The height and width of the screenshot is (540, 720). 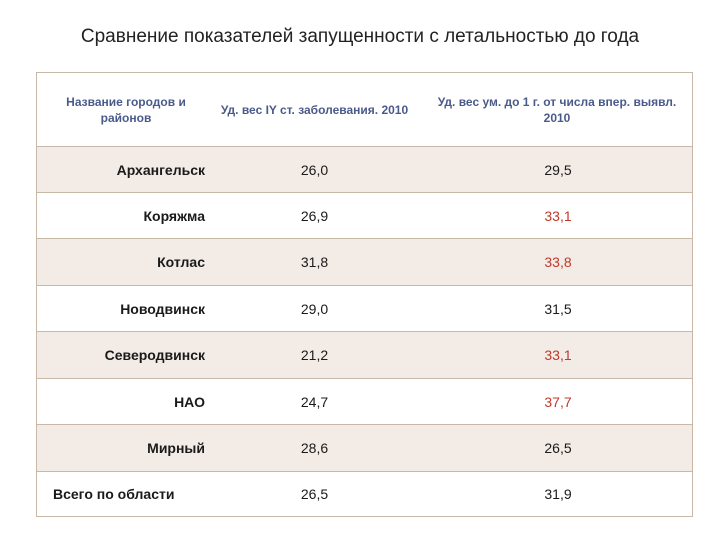 What do you see at coordinates (314, 109) in the screenshot?
I see `header-stage4-share: Уд. вес IY ст. заболевания. 2010` at bounding box center [314, 109].